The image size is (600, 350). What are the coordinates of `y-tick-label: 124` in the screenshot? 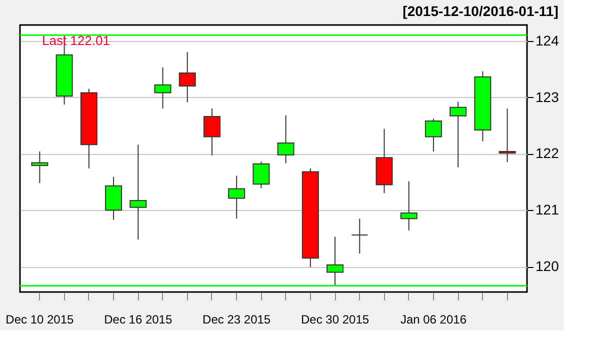 It's located at (548, 40).